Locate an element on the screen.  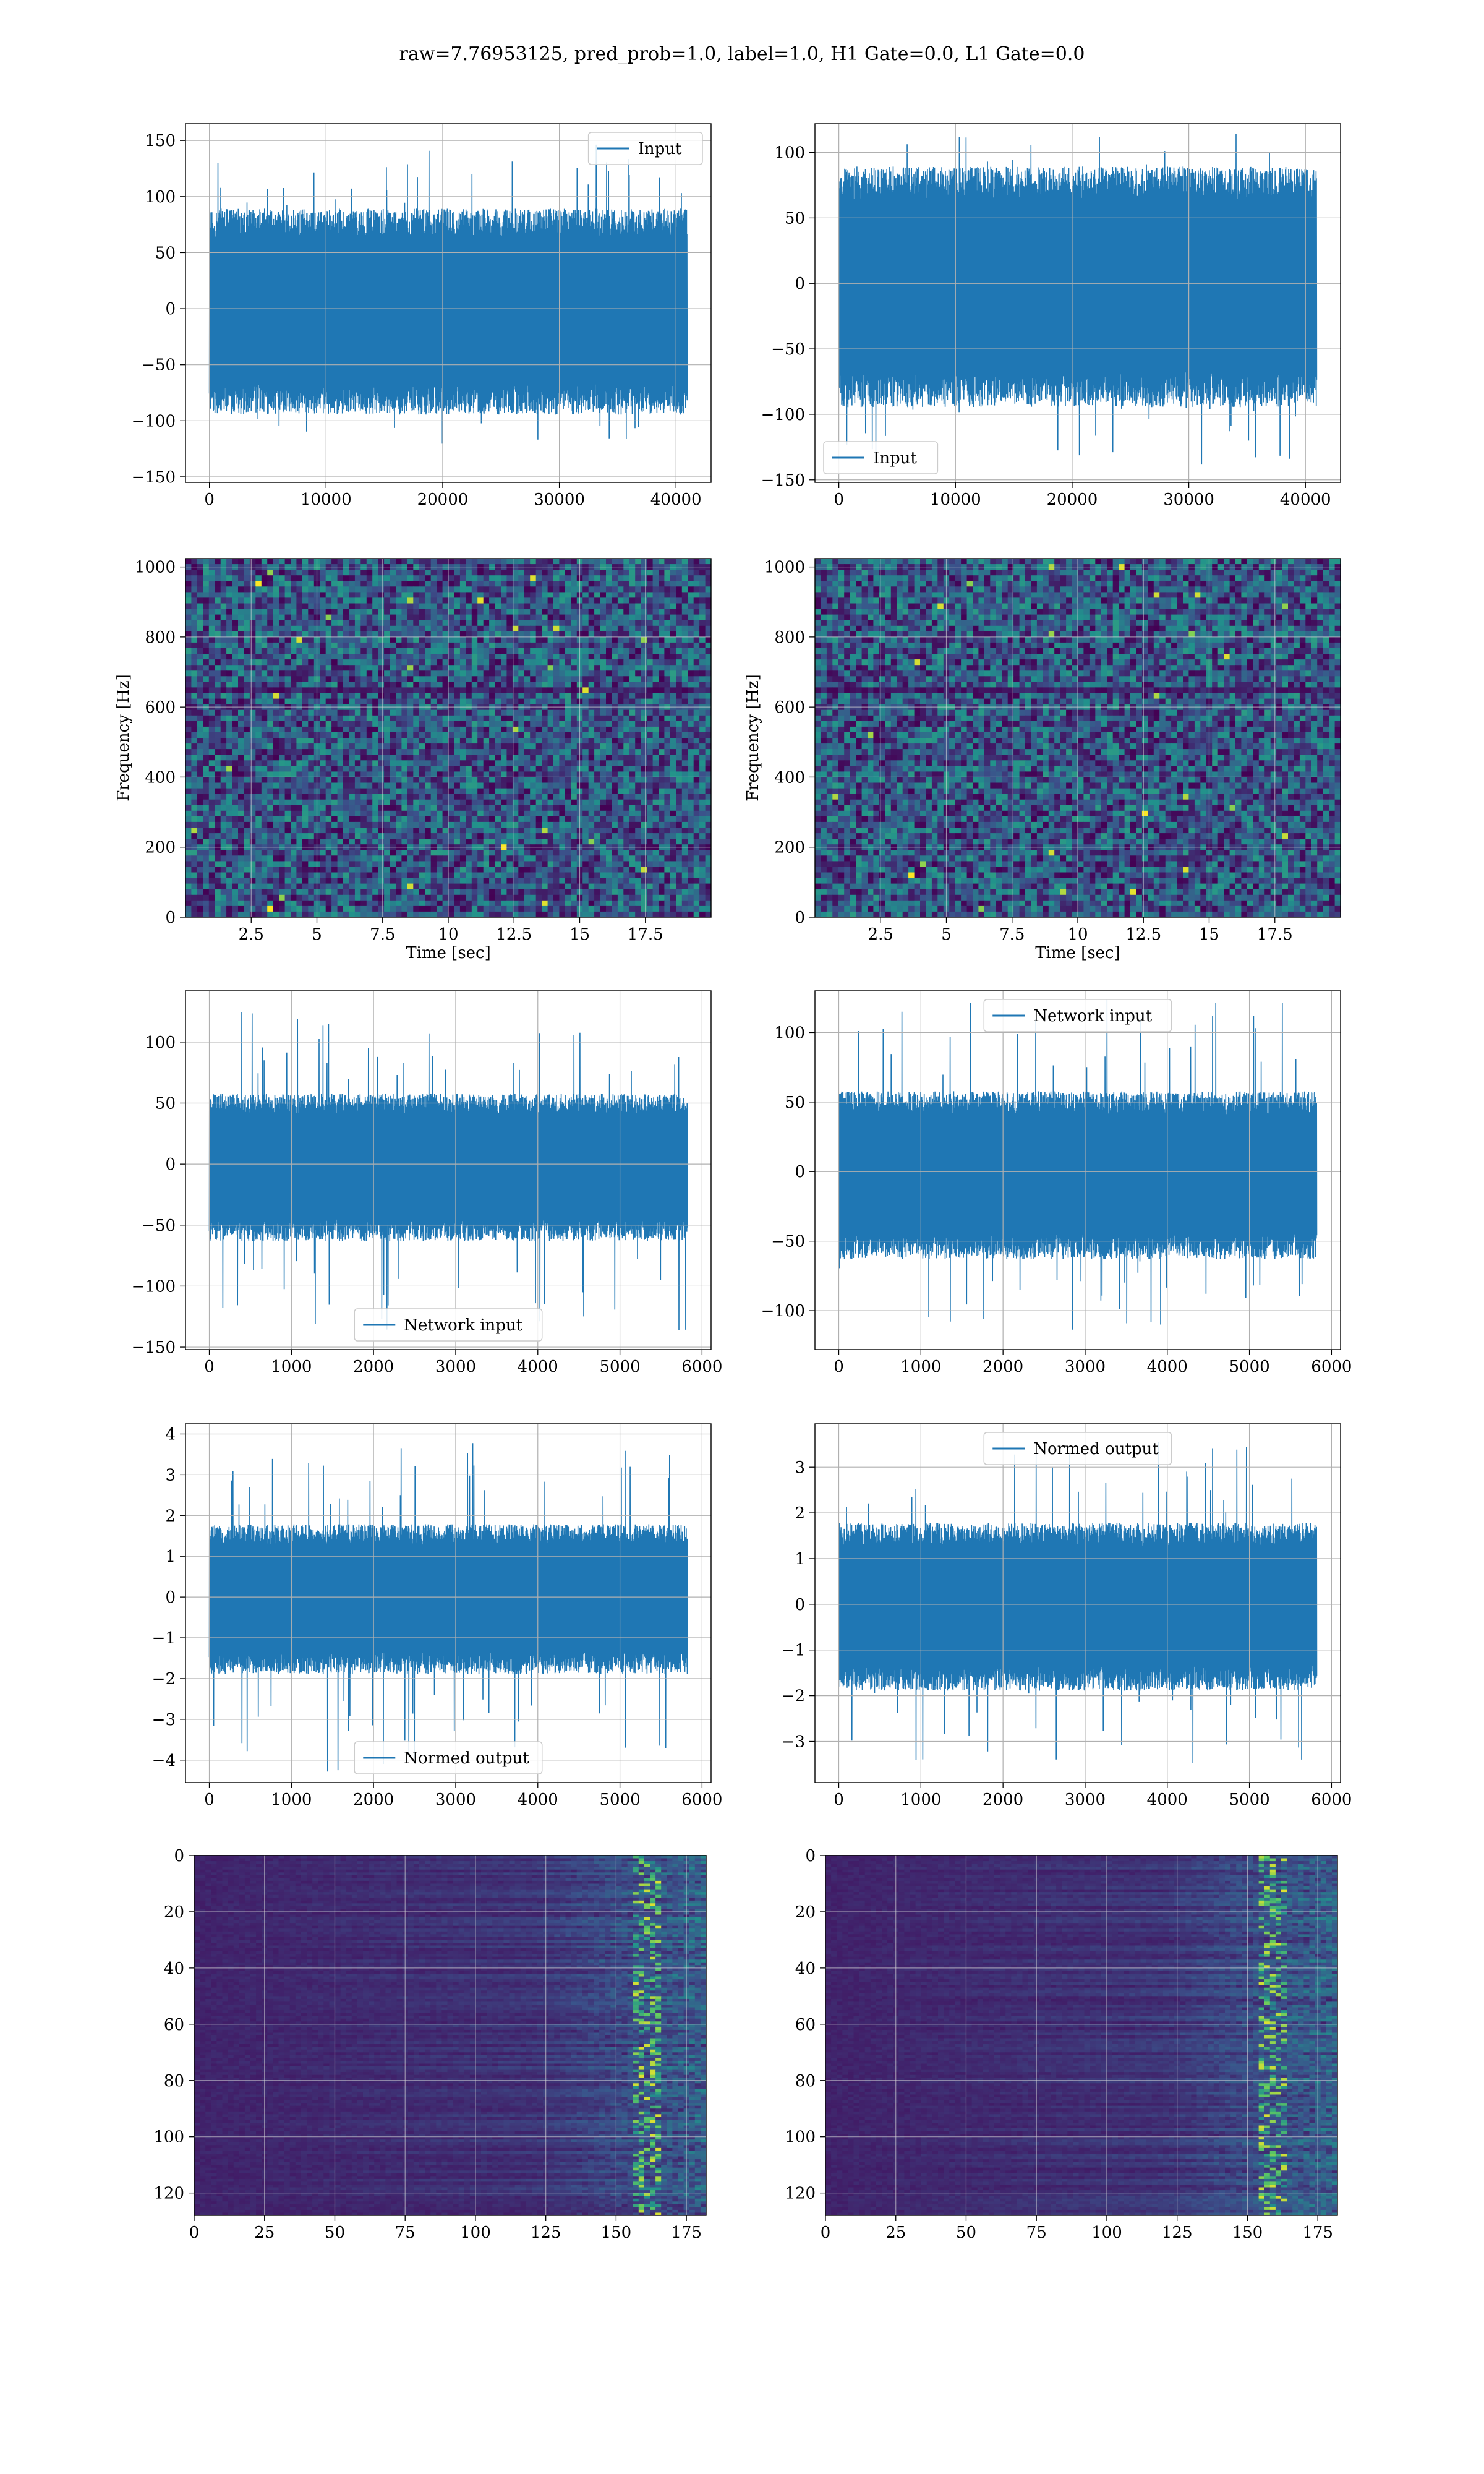
y-tick-label: 150 is located at coordinates (160, 141).